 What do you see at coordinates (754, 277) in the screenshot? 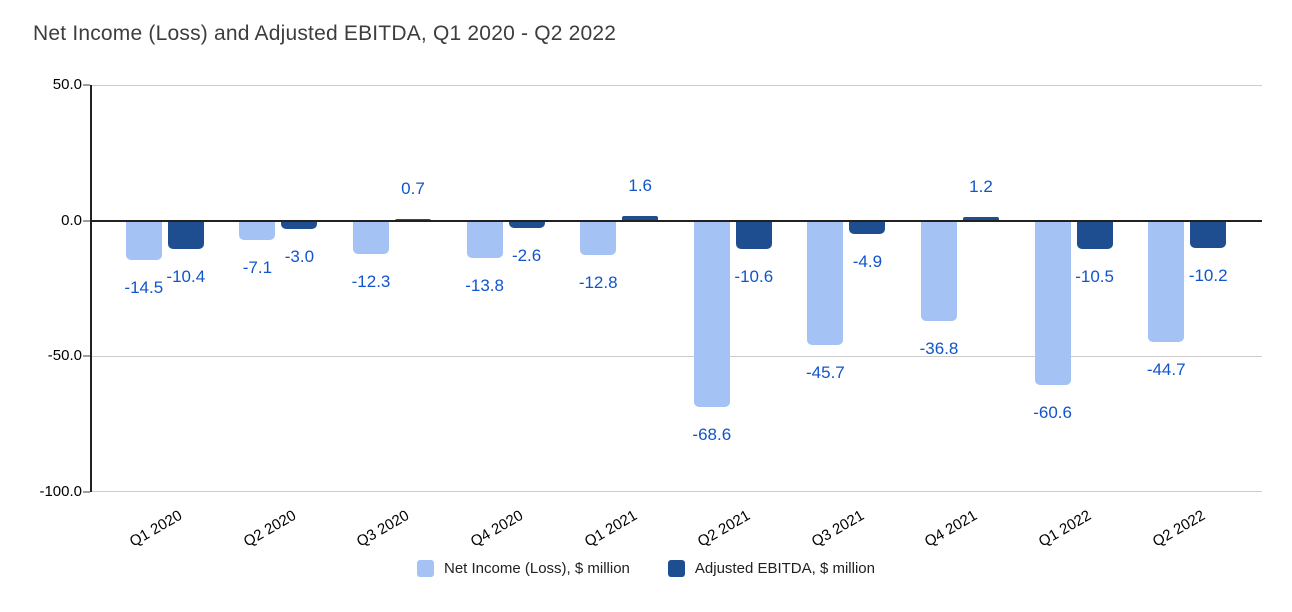
I see `bar-value-label: -10.6` at bounding box center [754, 277].